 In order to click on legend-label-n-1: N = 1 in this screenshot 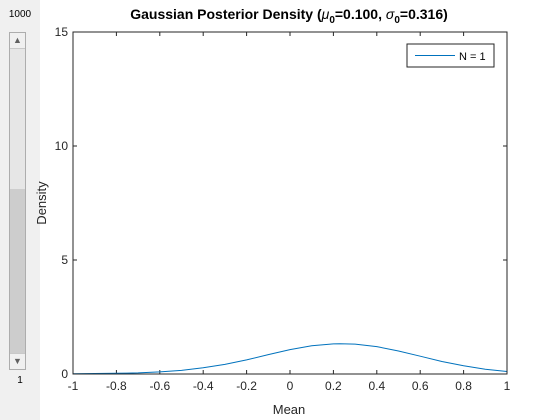, I will do `click(472, 57)`.